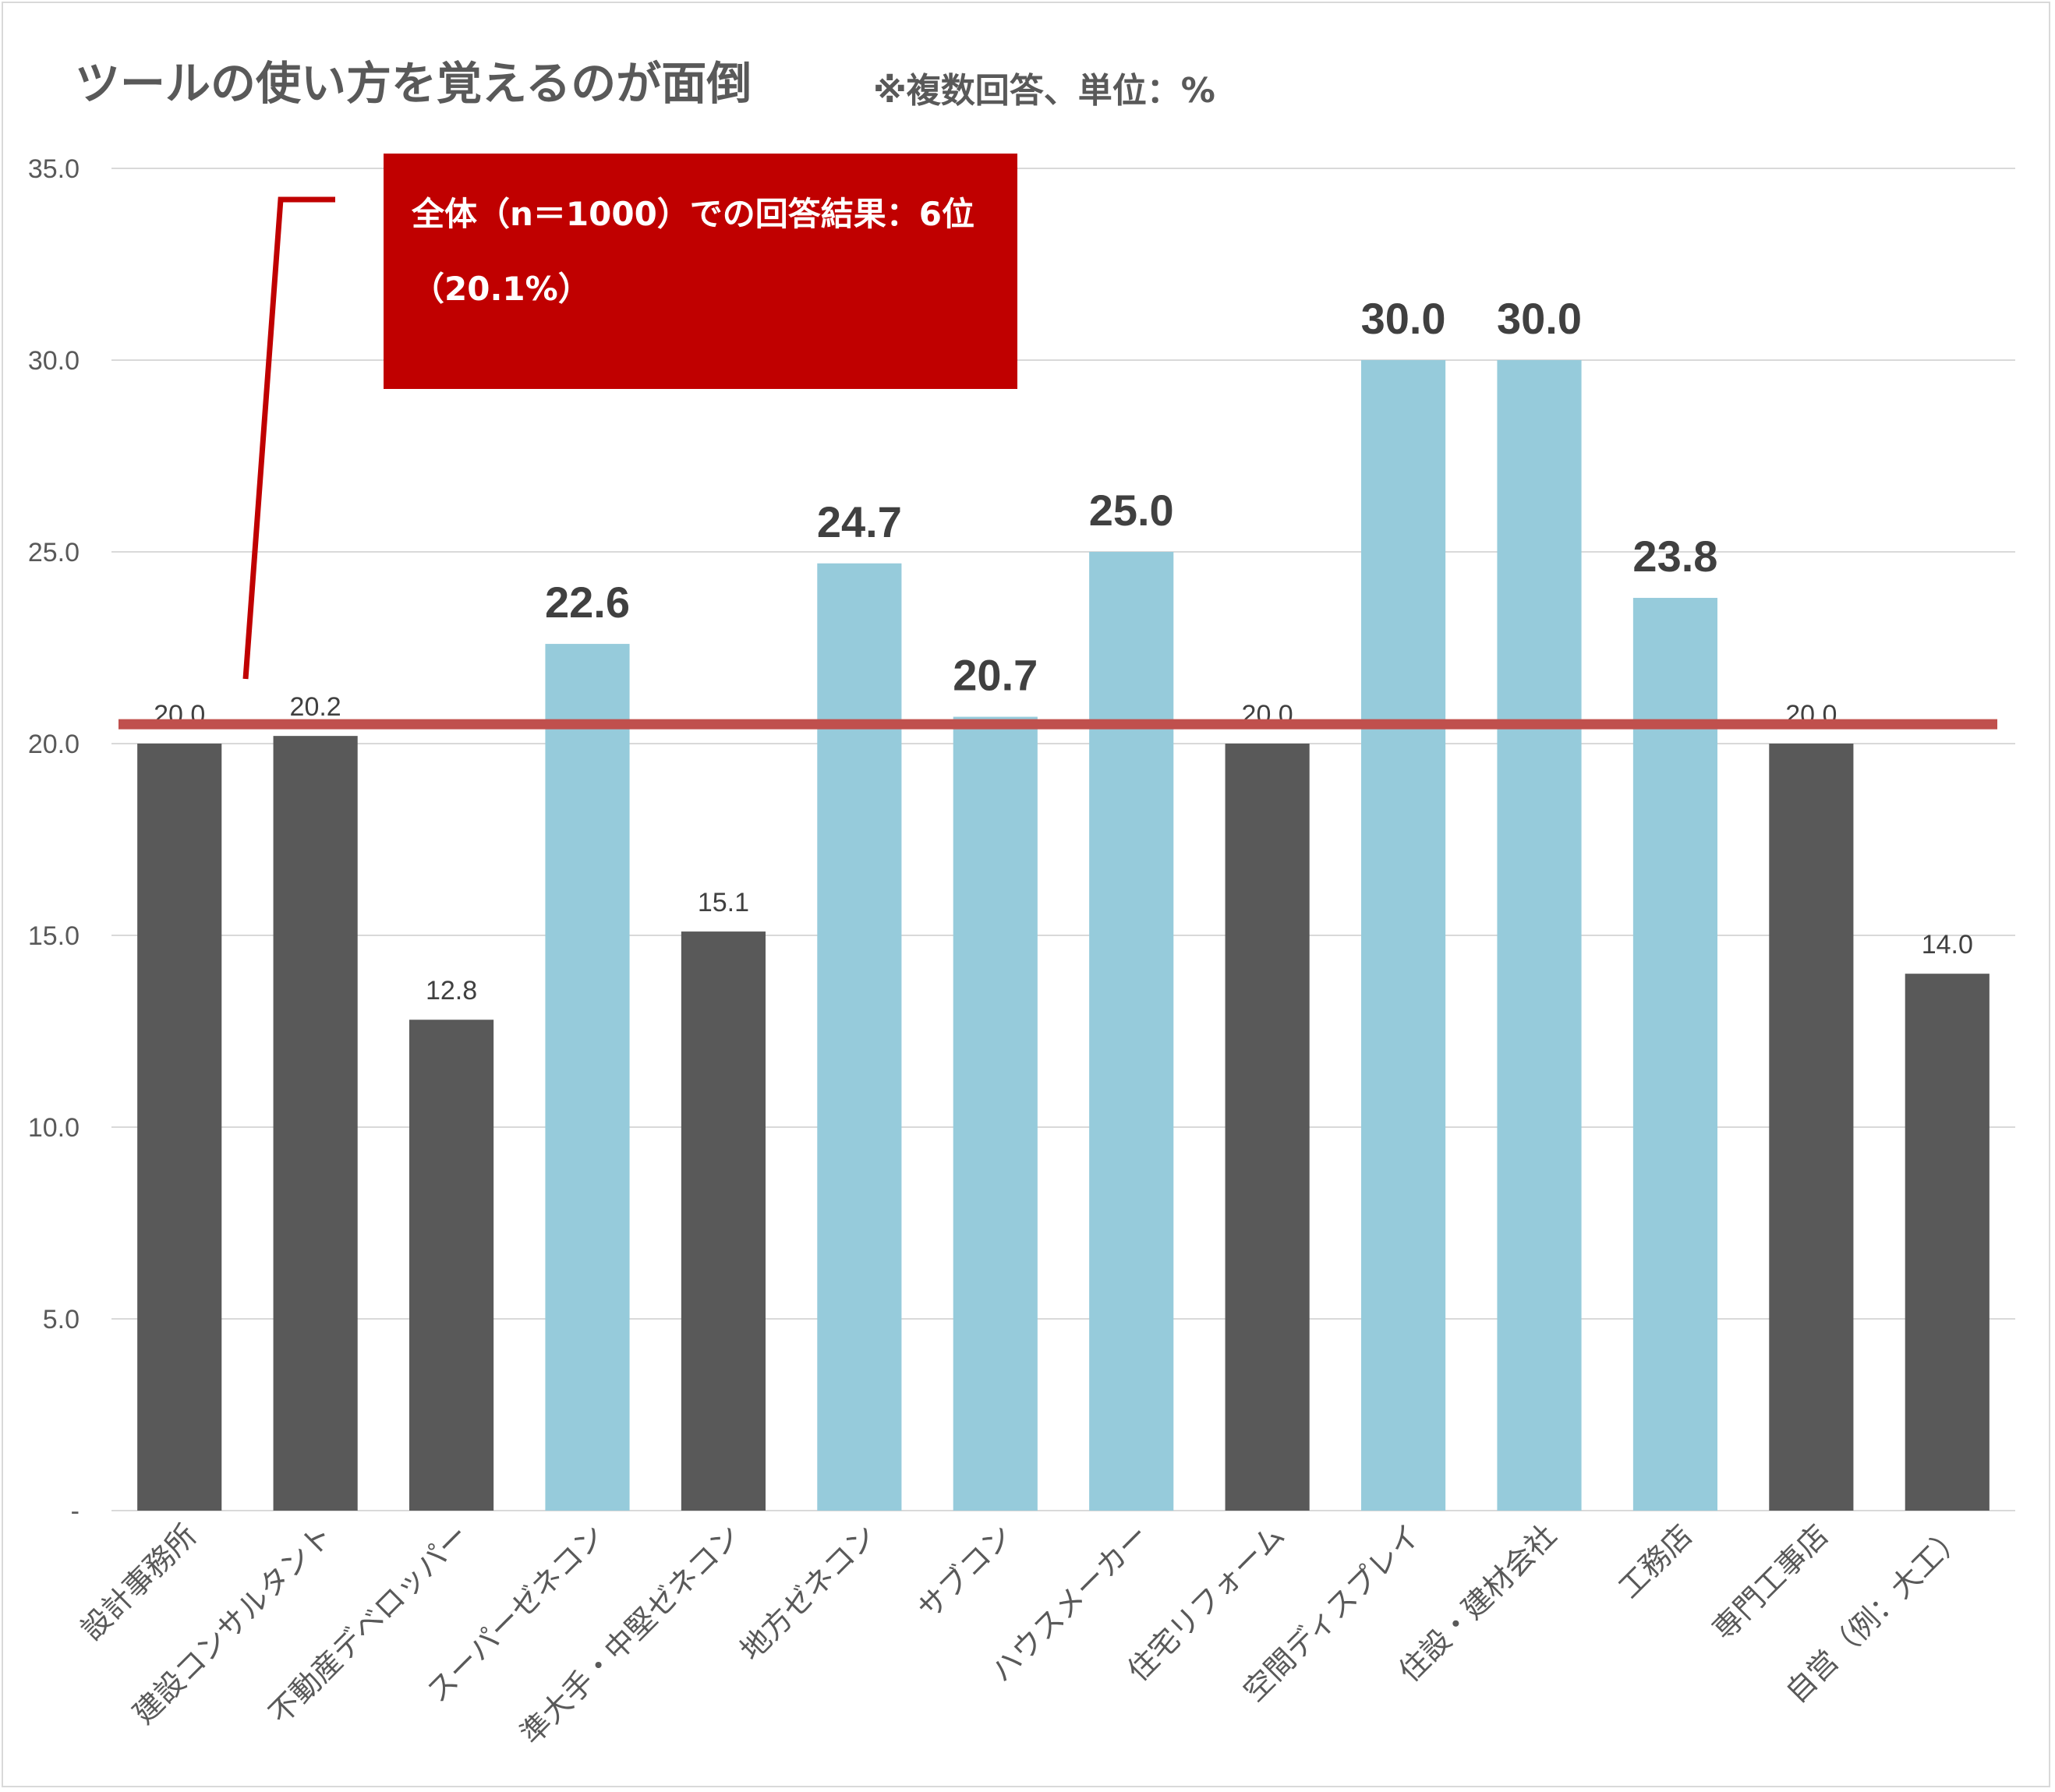 The width and height of the screenshot is (2055, 1792). Describe the element at coordinates (62, 1319) in the screenshot. I see `y-tick-label: 5.0` at that location.